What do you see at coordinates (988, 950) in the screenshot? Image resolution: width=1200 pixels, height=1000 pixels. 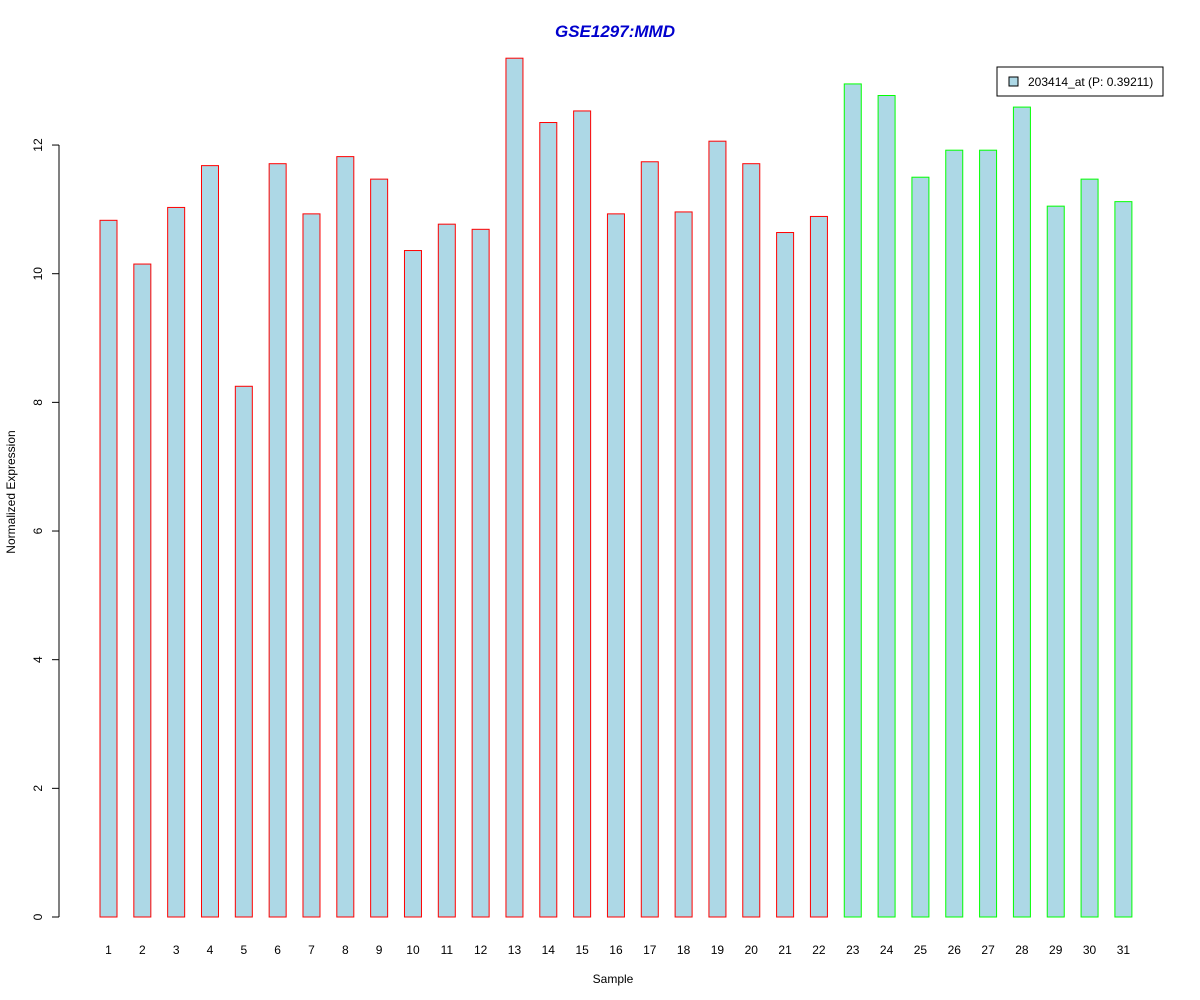 I see `x-tick-label: 27` at bounding box center [988, 950].